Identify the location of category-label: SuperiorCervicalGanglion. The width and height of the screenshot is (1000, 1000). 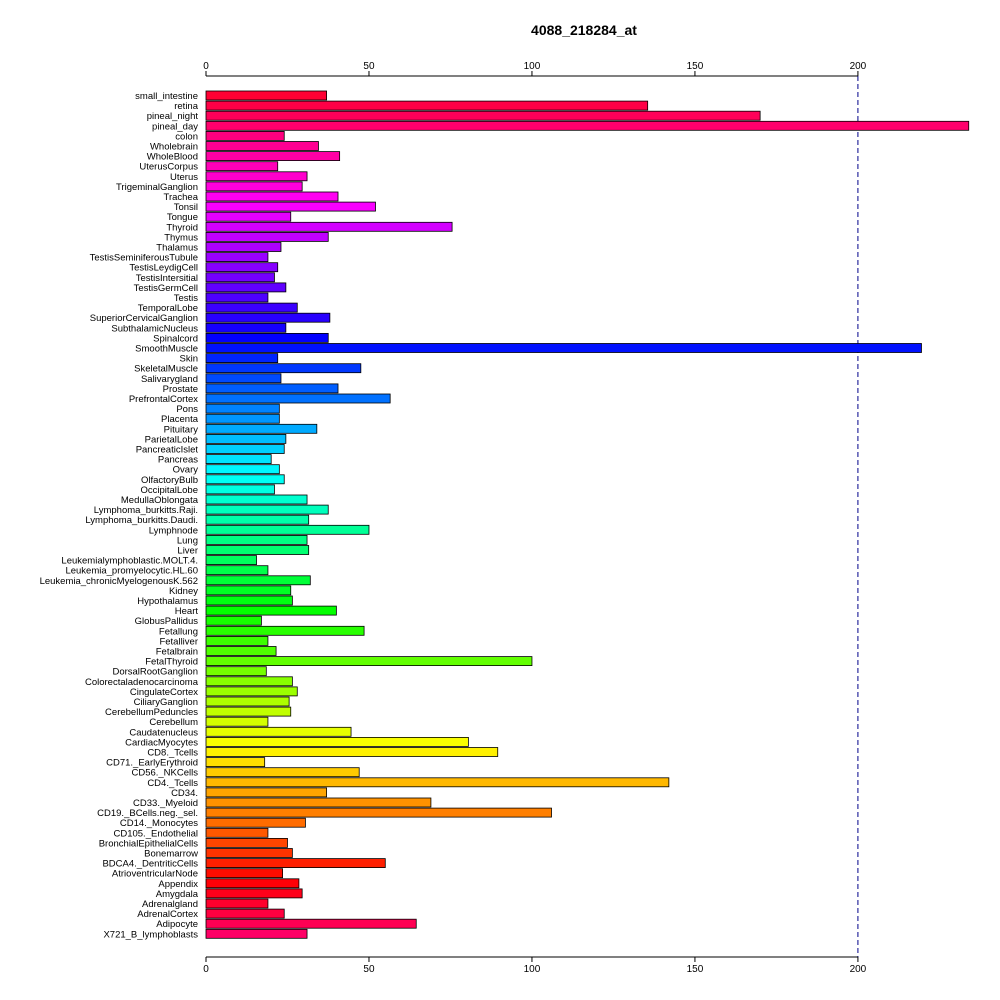
(144, 318).